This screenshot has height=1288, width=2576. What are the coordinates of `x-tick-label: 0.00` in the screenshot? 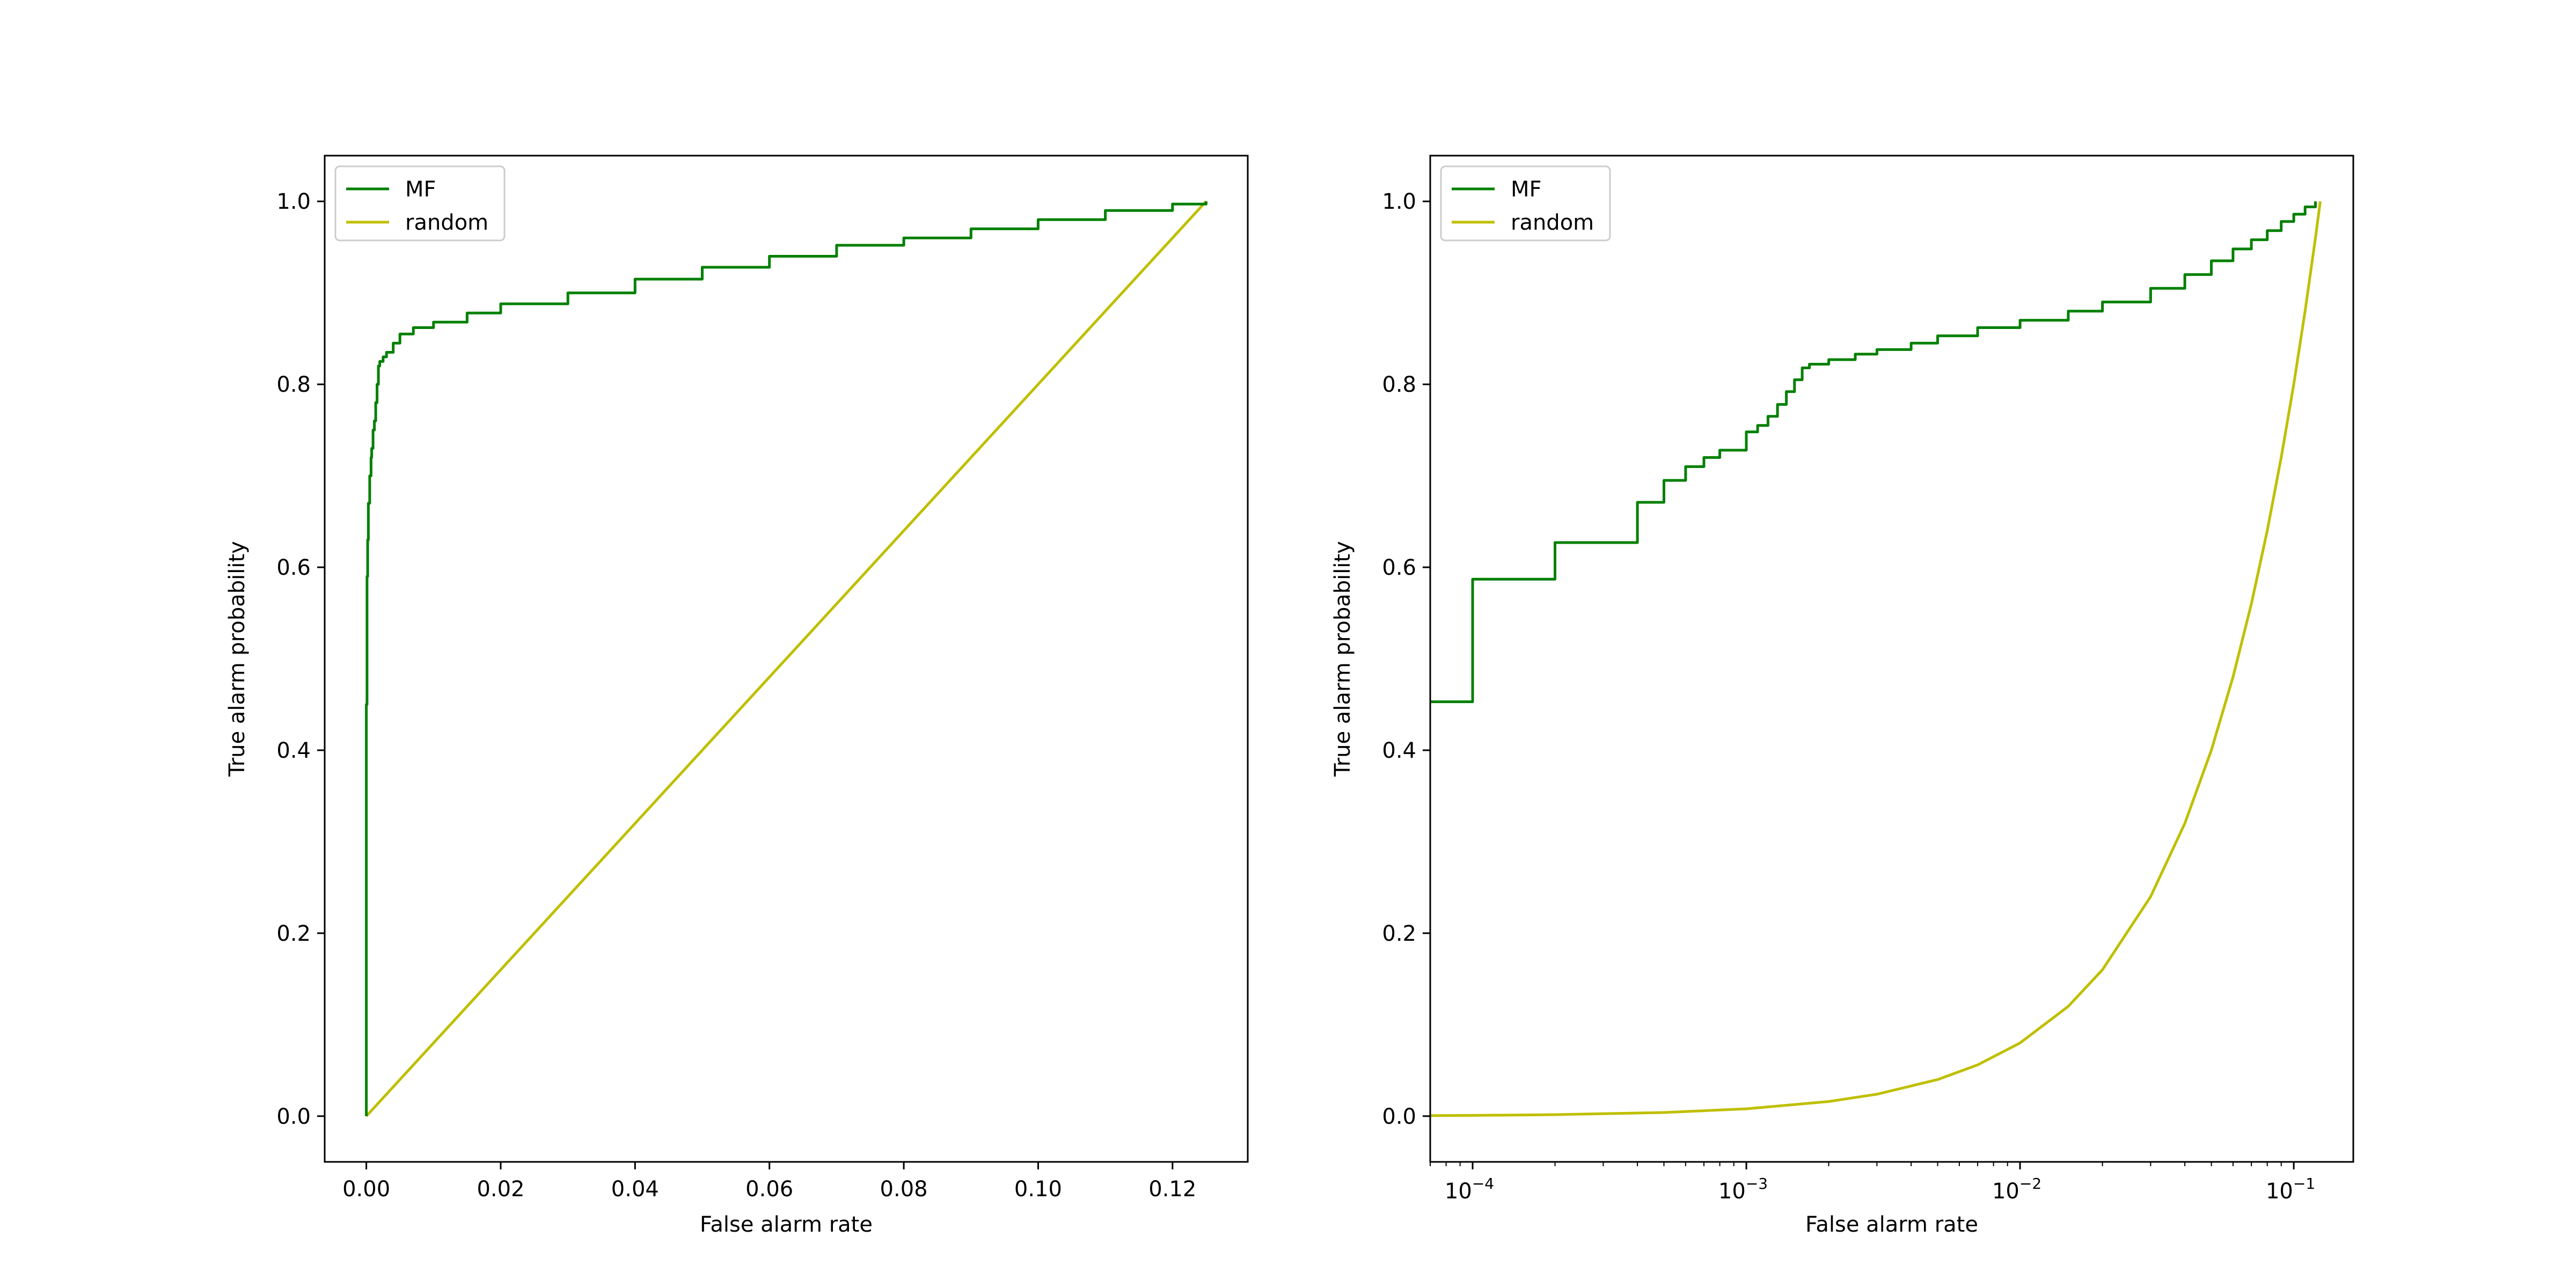 It's located at (366, 1189).